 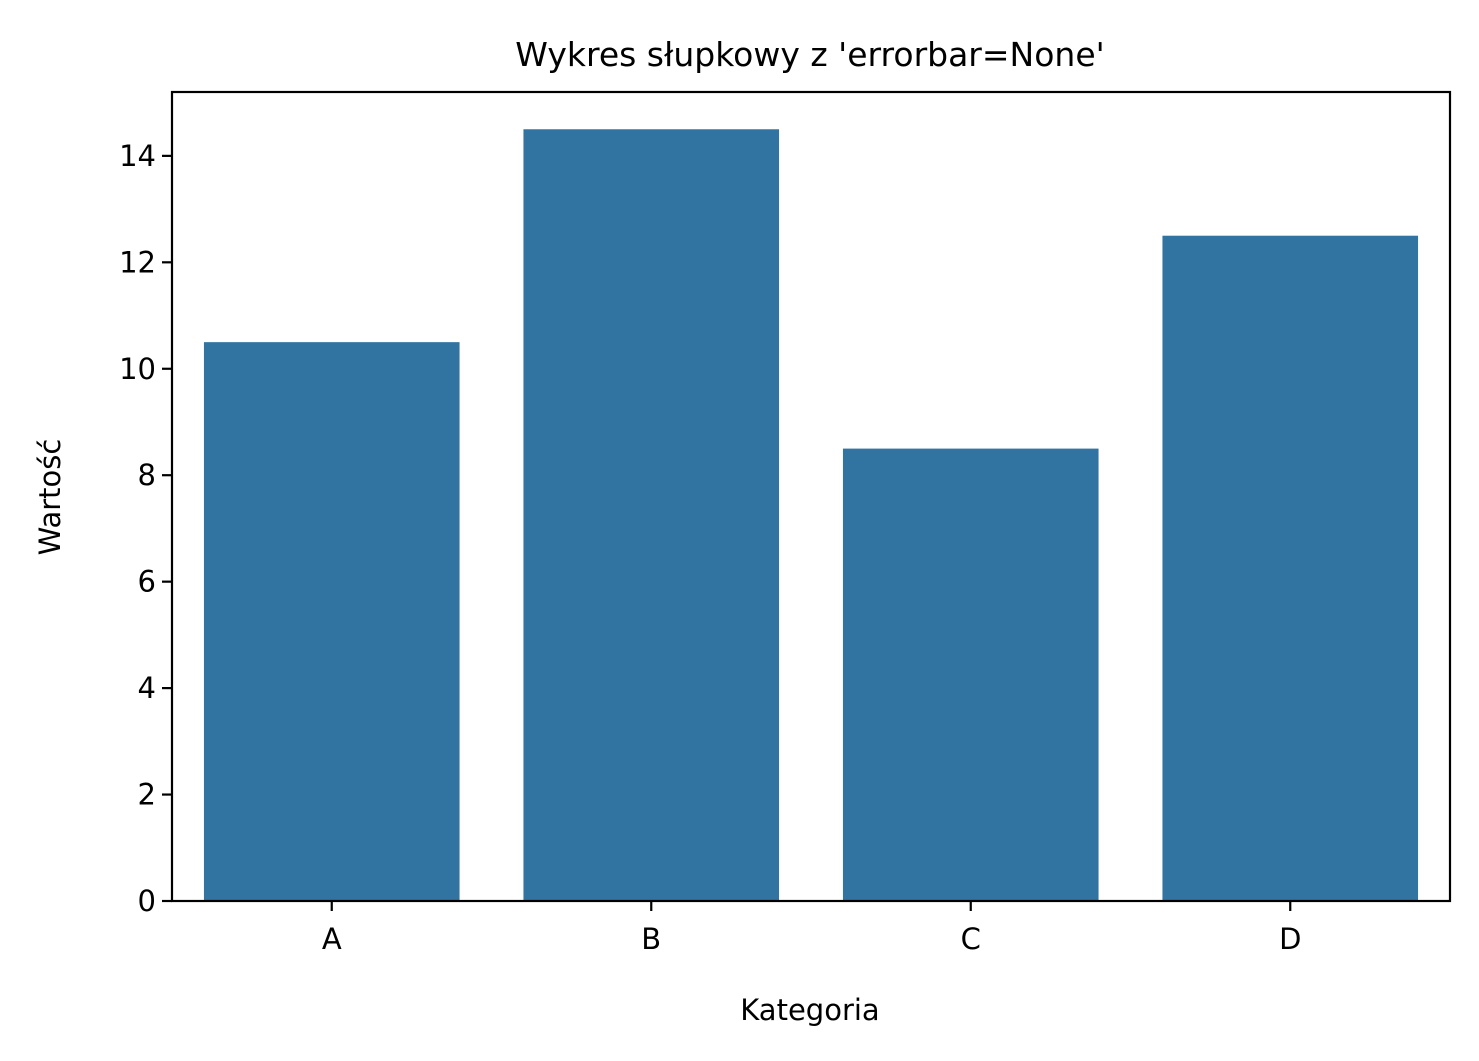 What do you see at coordinates (332, 939) in the screenshot?
I see `x-tick-label: A` at bounding box center [332, 939].